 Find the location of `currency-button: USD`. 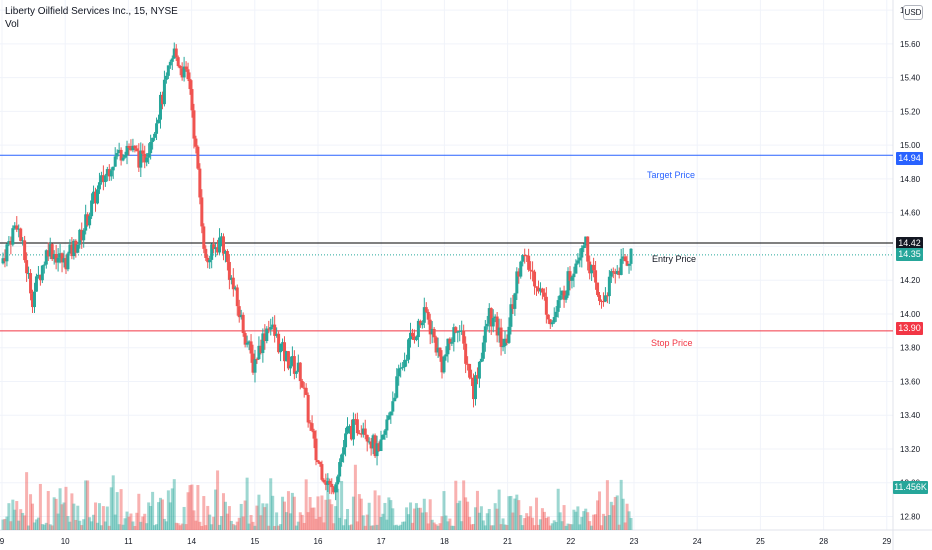

currency-button: USD is located at coordinates (913, 12).